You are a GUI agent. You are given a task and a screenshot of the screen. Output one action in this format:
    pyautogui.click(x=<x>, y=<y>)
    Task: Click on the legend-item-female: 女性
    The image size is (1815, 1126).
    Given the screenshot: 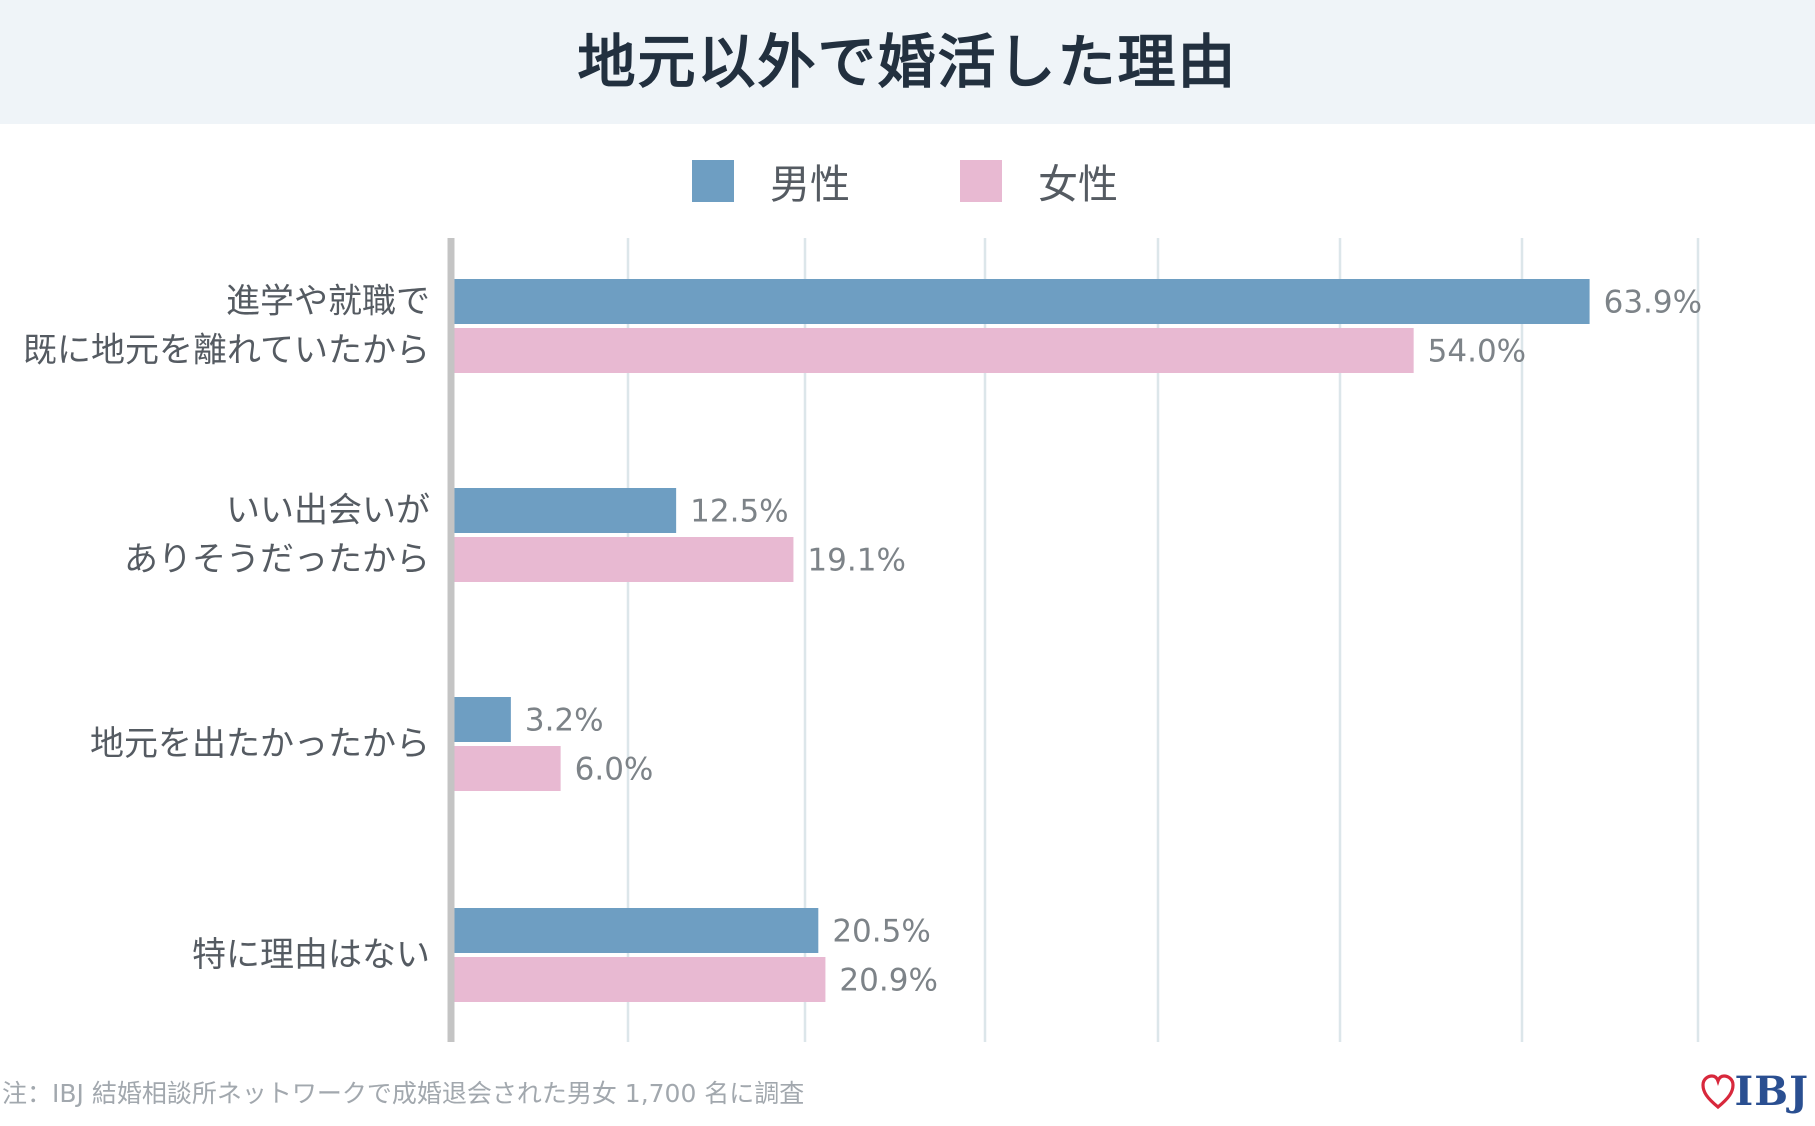 What is the action you would take?
    pyautogui.click(x=1039, y=181)
    